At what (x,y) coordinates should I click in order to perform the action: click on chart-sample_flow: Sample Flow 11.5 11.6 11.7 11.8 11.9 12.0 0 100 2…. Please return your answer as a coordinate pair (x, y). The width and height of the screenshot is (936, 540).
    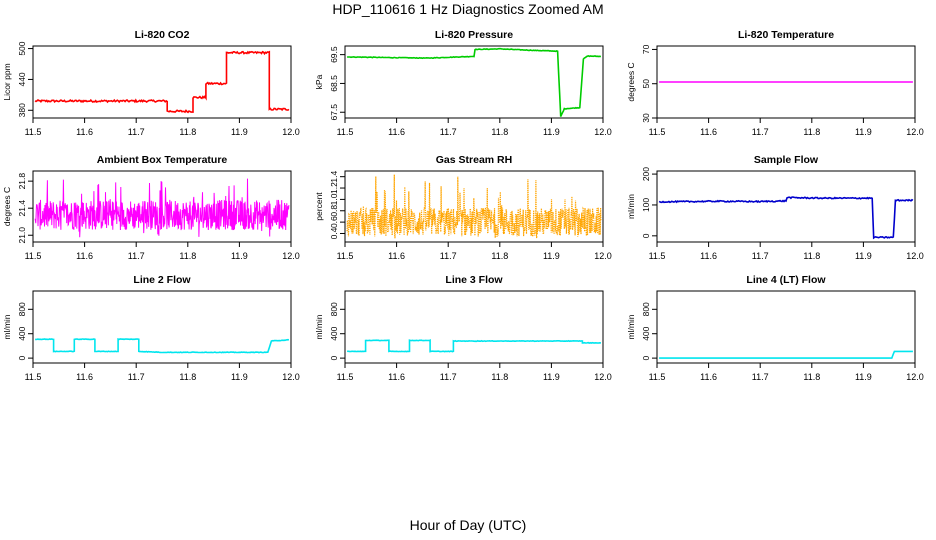
    Looking at the image, I should click on (775, 207).